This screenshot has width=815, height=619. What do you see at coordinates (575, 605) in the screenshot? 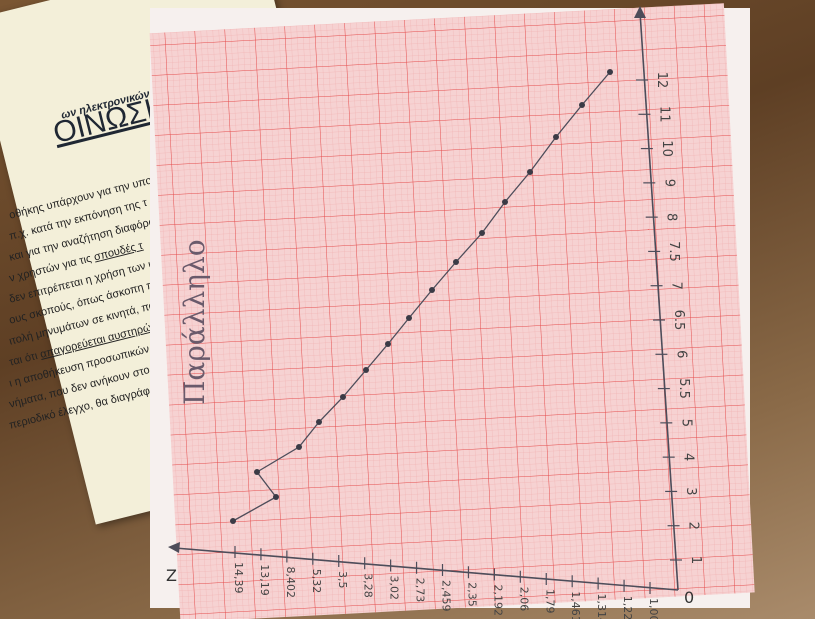
I see `y-tick-label: 1,461` at bounding box center [575, 605].